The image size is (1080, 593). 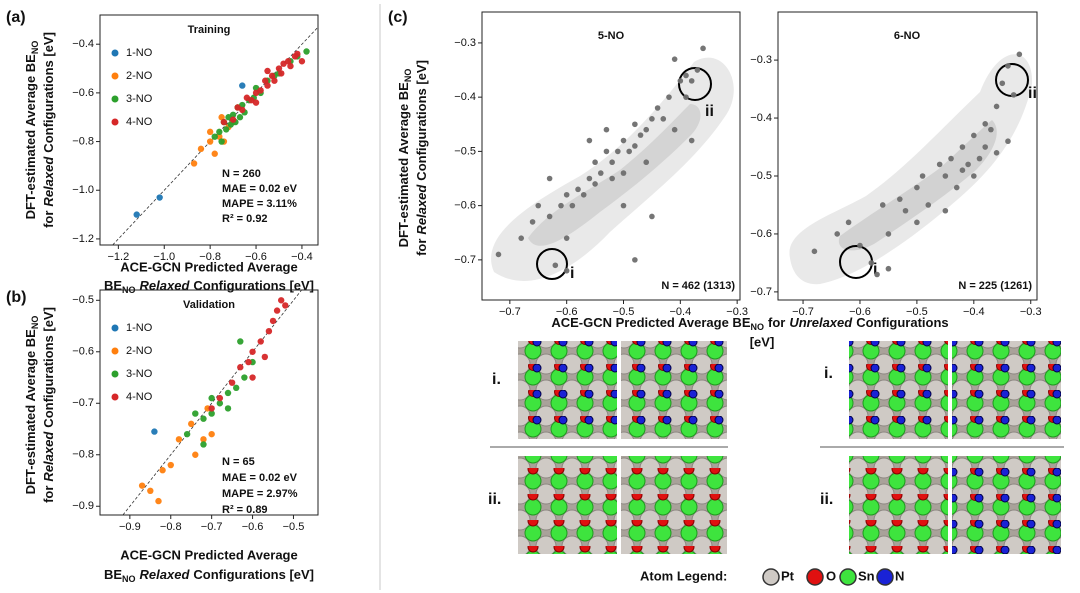 I want to click on x-tick-label: −0.3, so click(x=1031, y=312).